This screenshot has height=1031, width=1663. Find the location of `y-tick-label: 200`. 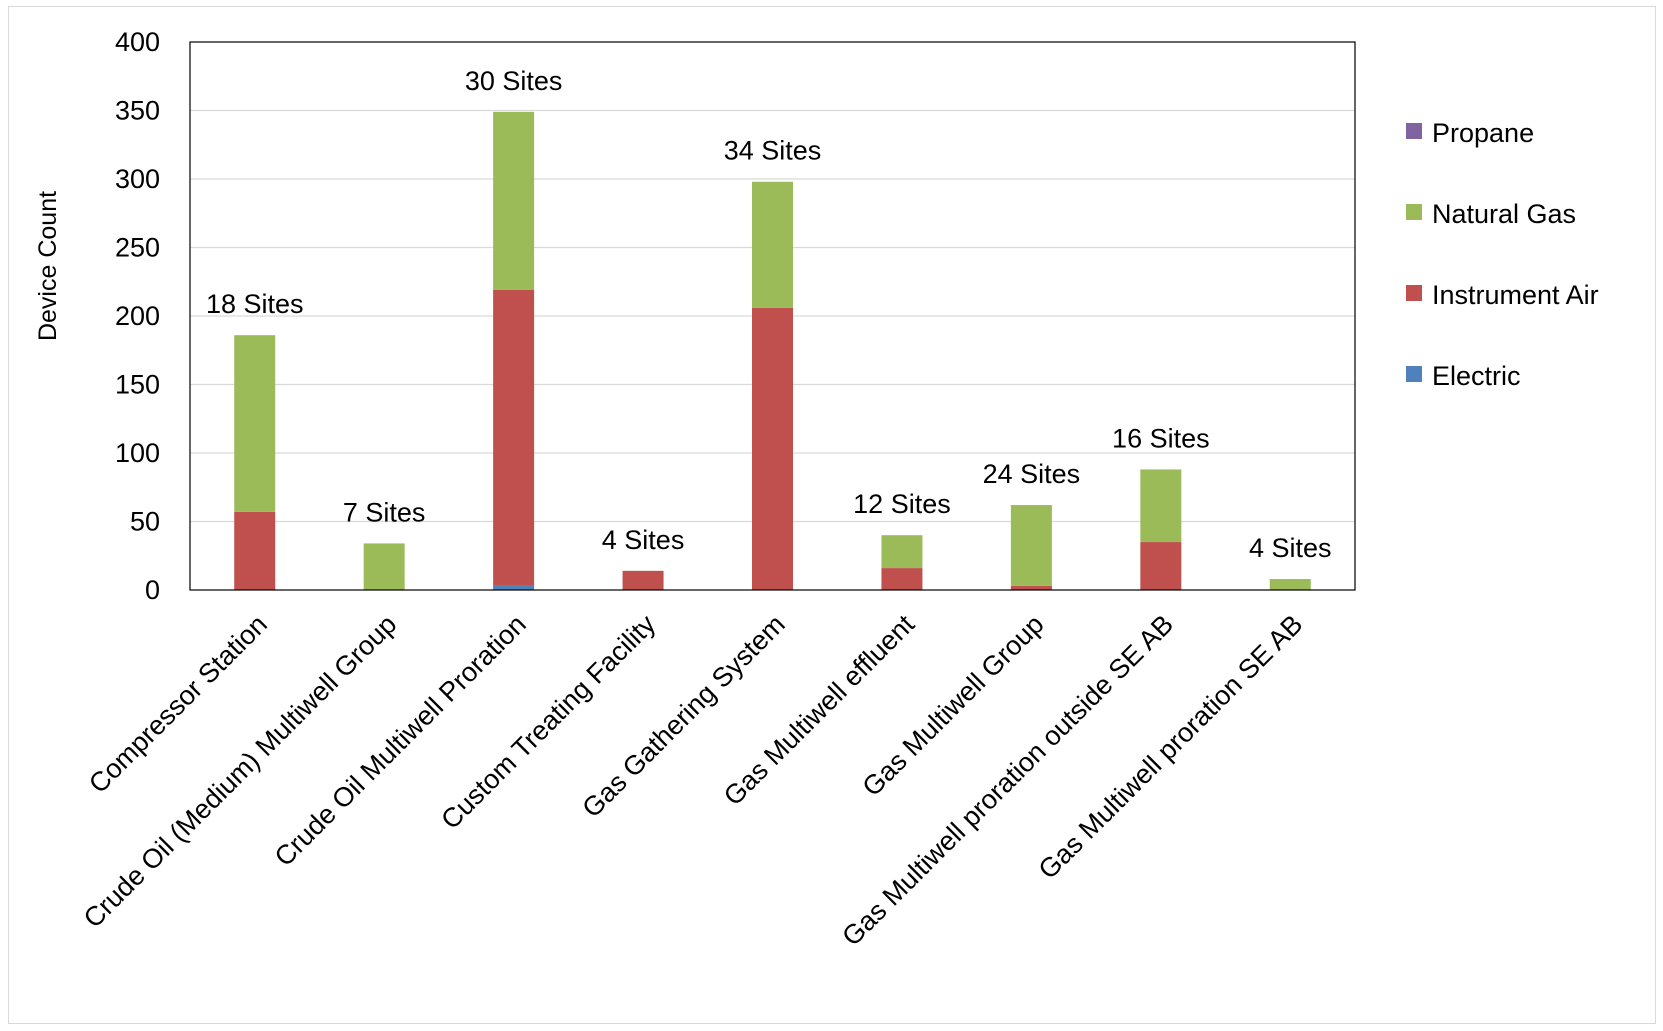

y-tick-label: 200 is located at coordinates (137, 316).